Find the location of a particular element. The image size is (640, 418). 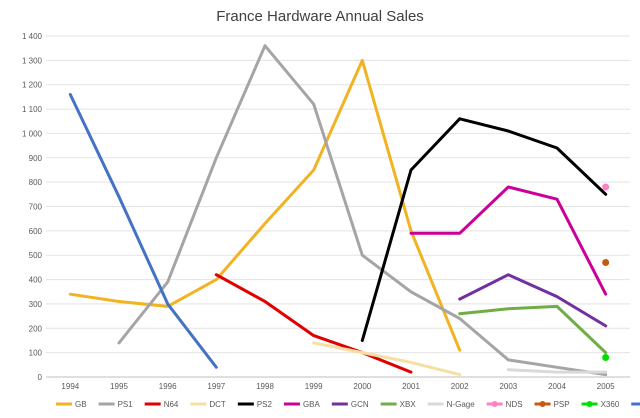

series-line-n64 is located at coordinates (313, 323).